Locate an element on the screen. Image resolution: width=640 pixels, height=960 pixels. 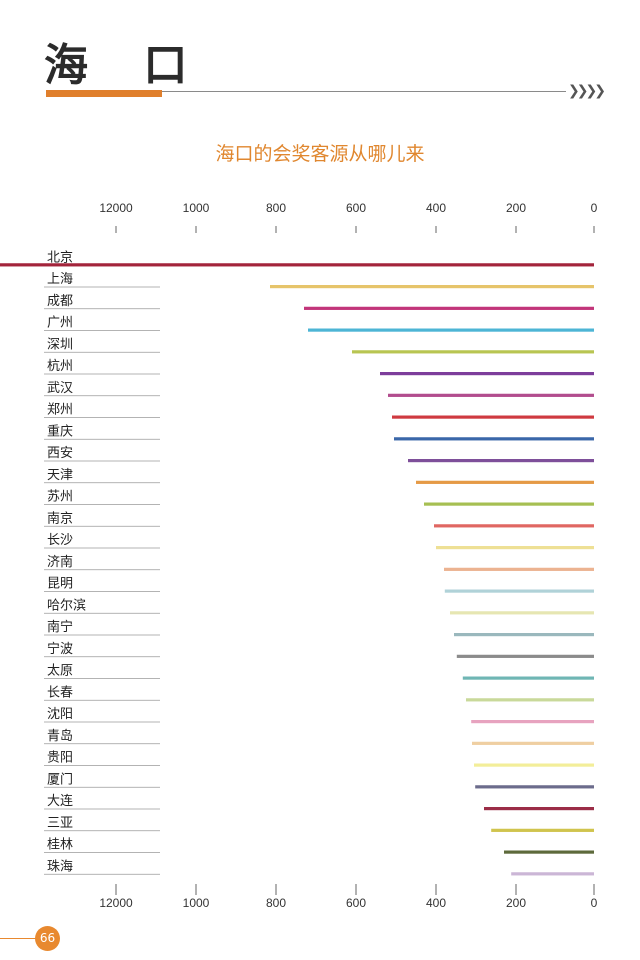
category-label: 沈阳 is located at coordinates (60, 714).